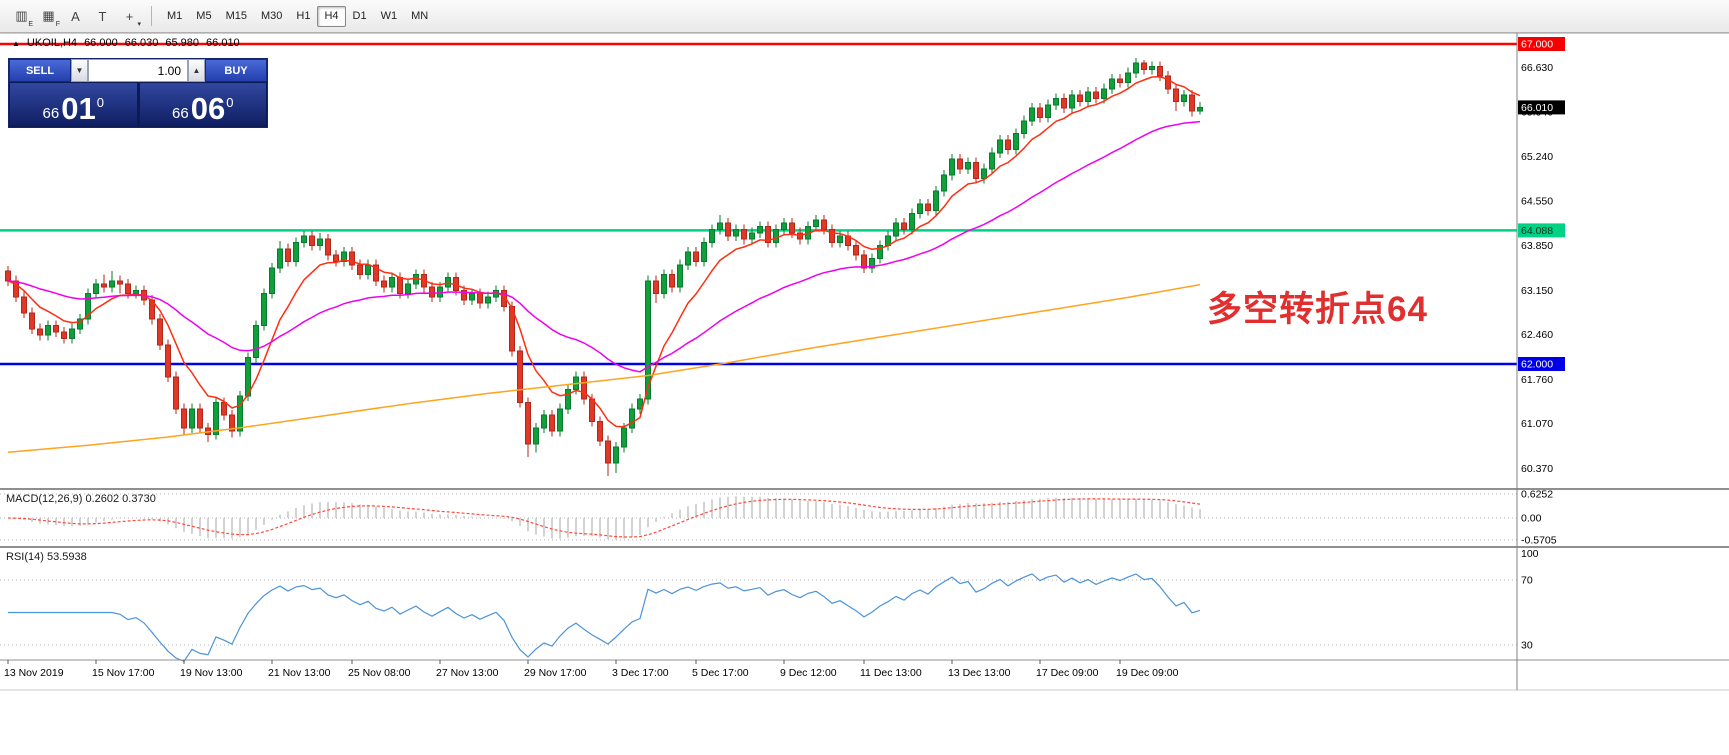 This screenshot has width=1729, height=755. Describe the element at coordinates (211, 673) in the screenshot. I see `time-axis-label: 19 Nov 13:00` at that location.